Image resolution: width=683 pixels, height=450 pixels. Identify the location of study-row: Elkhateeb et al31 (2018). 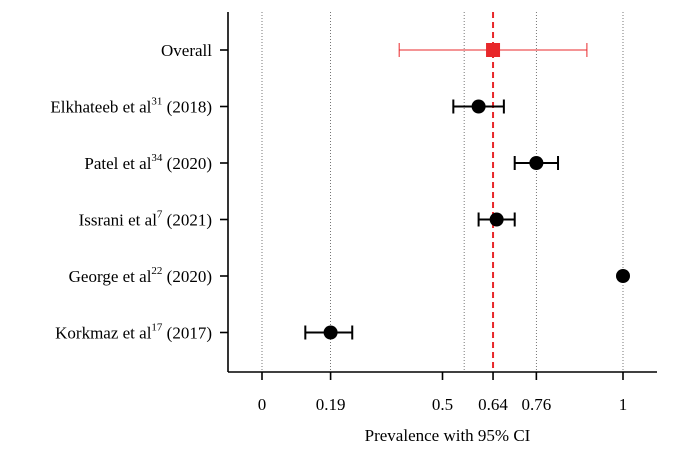
(277, 106).